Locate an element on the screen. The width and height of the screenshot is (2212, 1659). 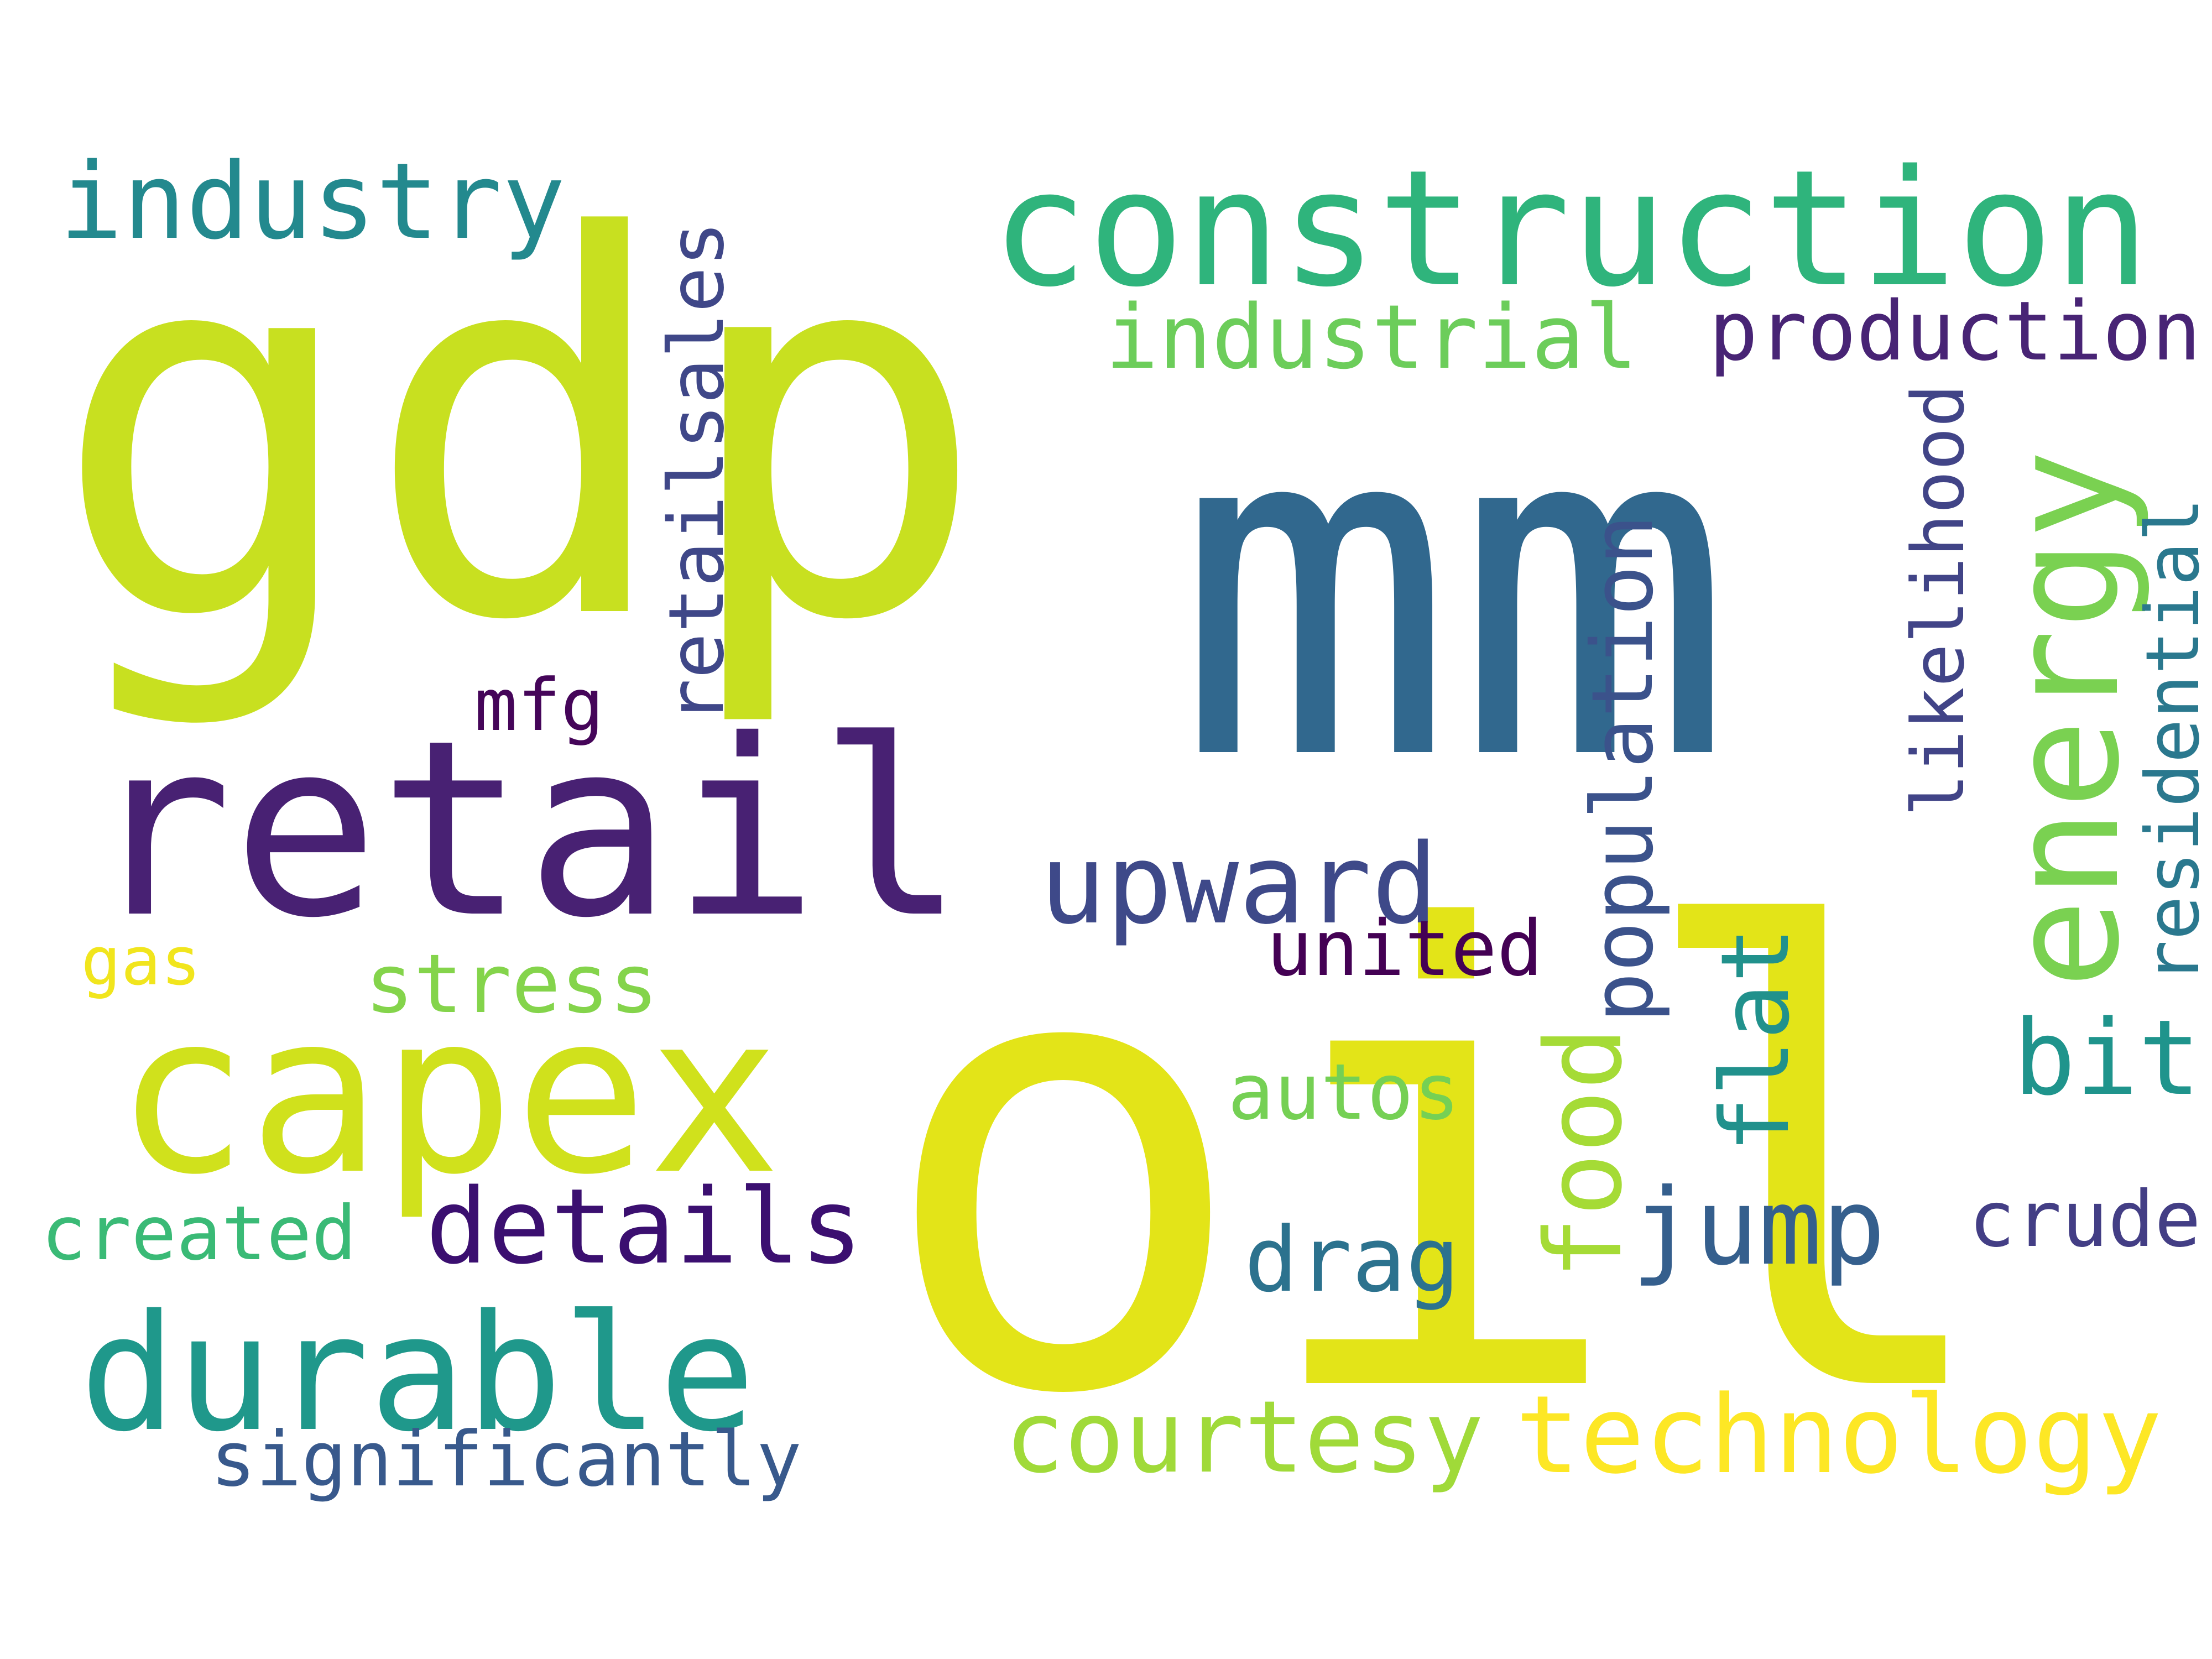
word-energy: energy is located at coordinates (2065, 719).